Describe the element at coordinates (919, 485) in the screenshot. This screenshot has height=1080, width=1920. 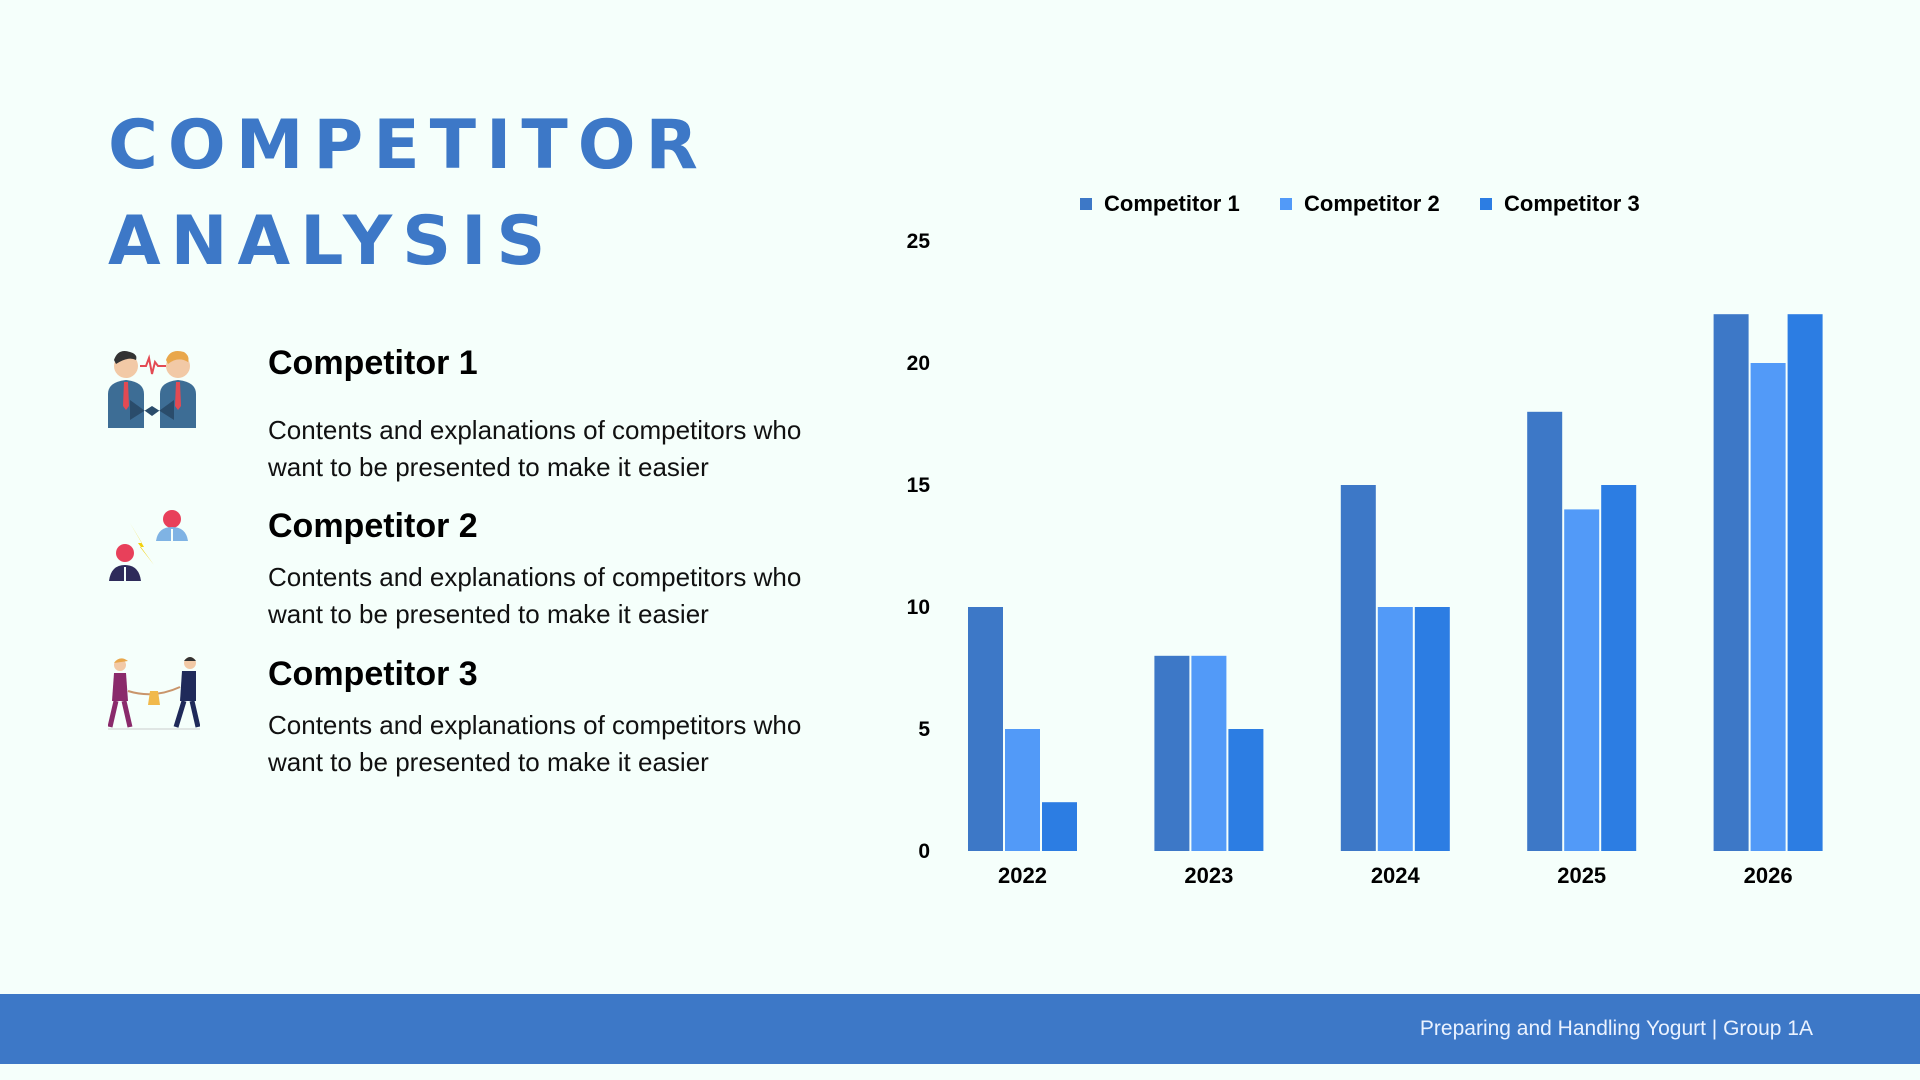
I see `y-tick-label: 15` at that location.